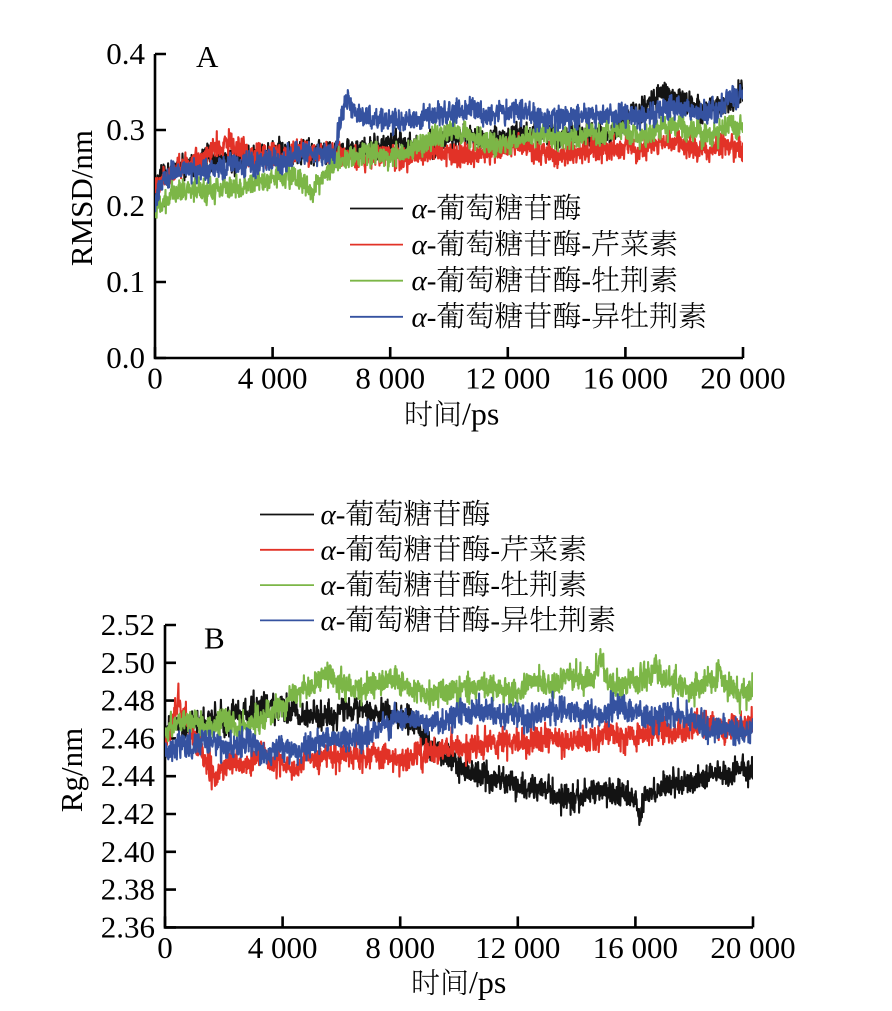  What do you see at coordinates (128, 813) in the screenshot?
I see `svg-text: 2.42` at bounding box center [128, 813].